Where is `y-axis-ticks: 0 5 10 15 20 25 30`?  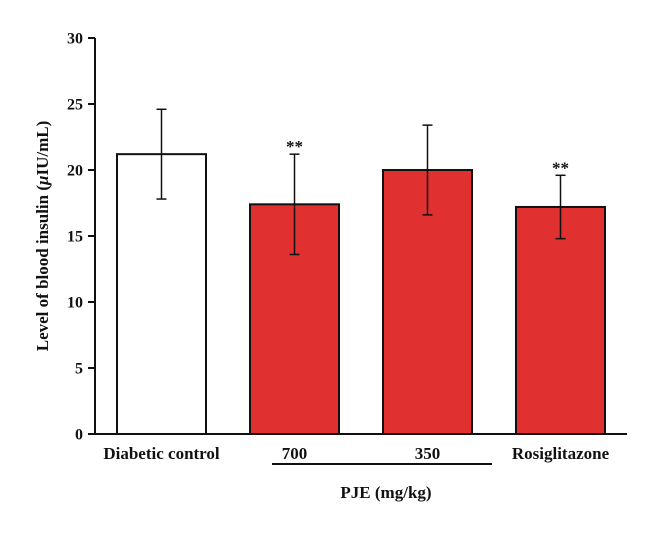 y-axis-ticks: 0 5 10 15 20 25 30 is located at coordinates (81, 237).